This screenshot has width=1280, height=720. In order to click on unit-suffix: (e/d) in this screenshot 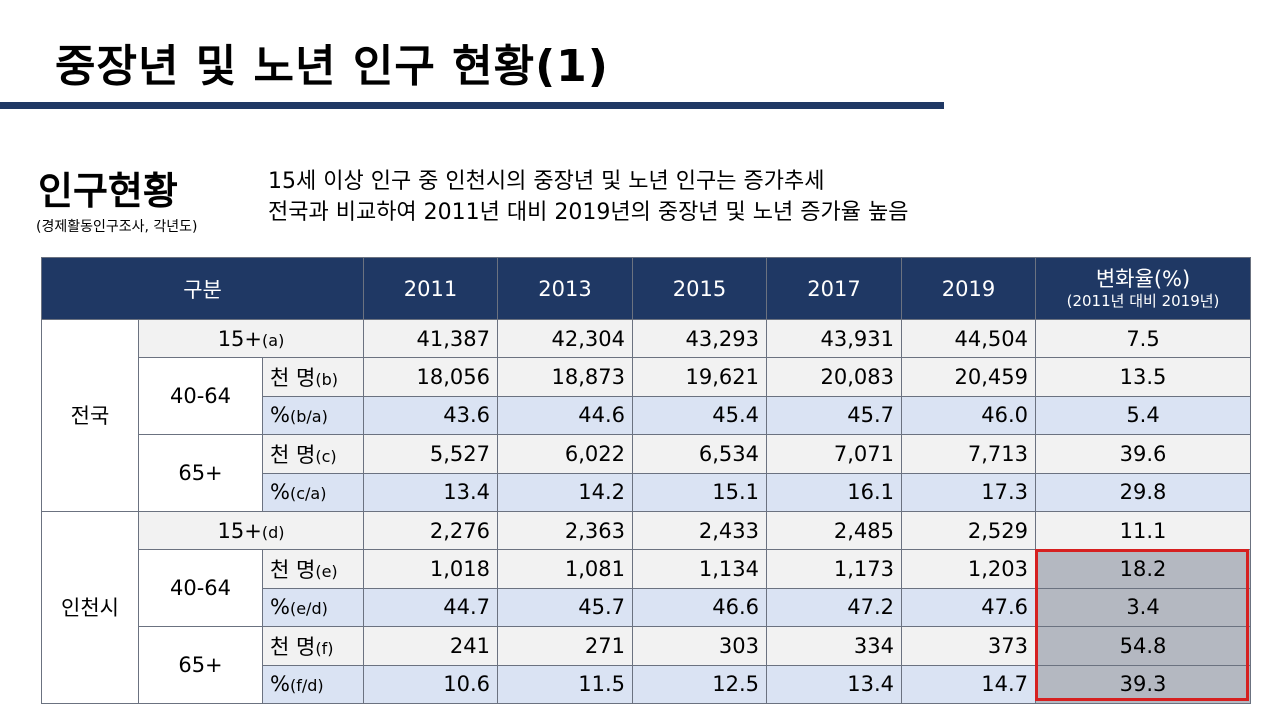, I will do `click(308, 609)`.